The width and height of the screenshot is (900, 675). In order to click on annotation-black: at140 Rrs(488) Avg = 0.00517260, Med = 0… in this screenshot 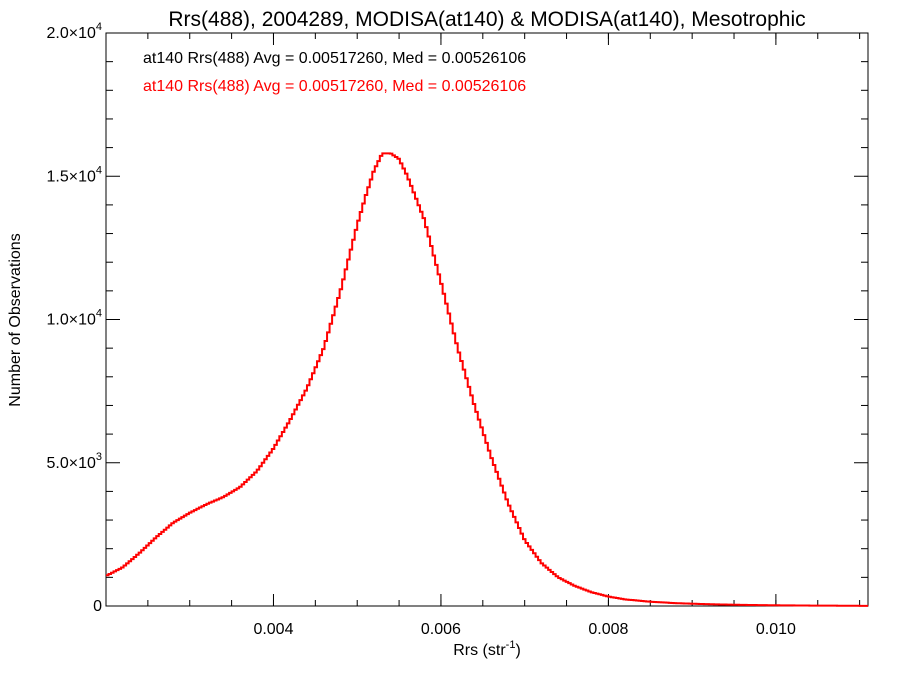, I will do `click(334, 58)`.